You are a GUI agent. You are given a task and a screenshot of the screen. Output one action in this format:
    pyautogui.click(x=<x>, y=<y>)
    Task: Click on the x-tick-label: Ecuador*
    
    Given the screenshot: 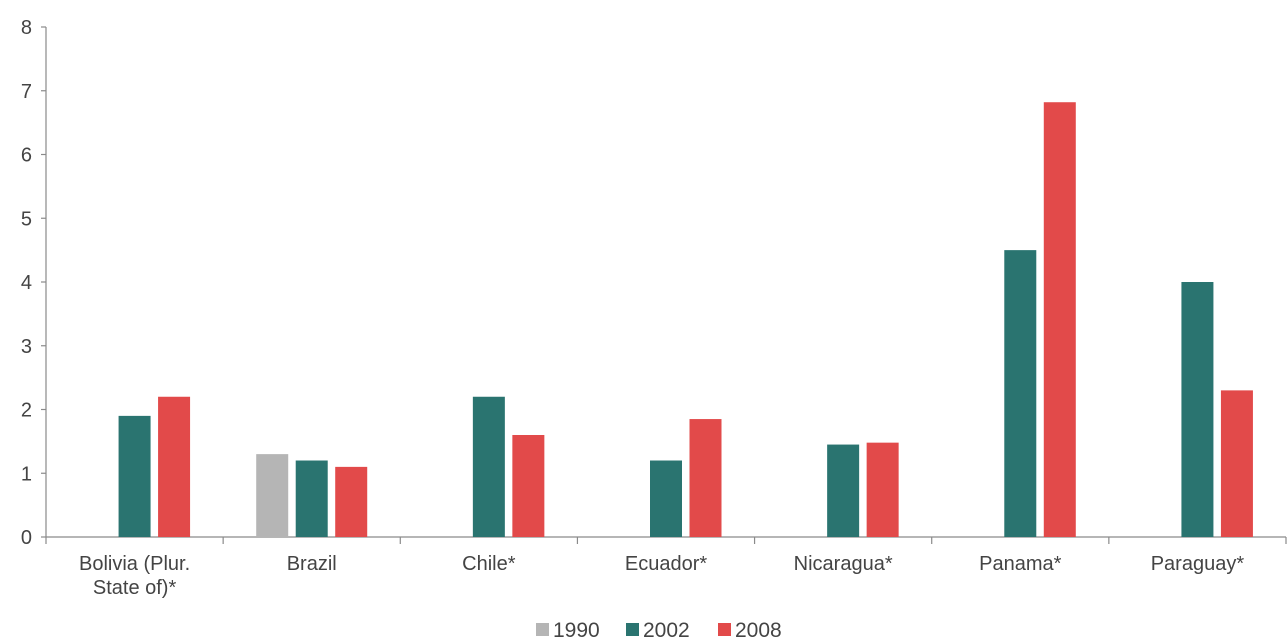 What is the action you would take?
    pyautogui.click(x=666, y=564)
    